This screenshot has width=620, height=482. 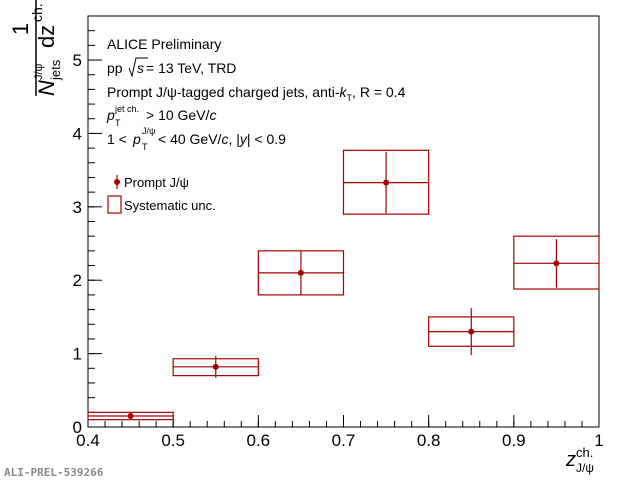 I want to click on annotation-pt-jpsi-sup: J/ψ, so click(x=148, y=131).